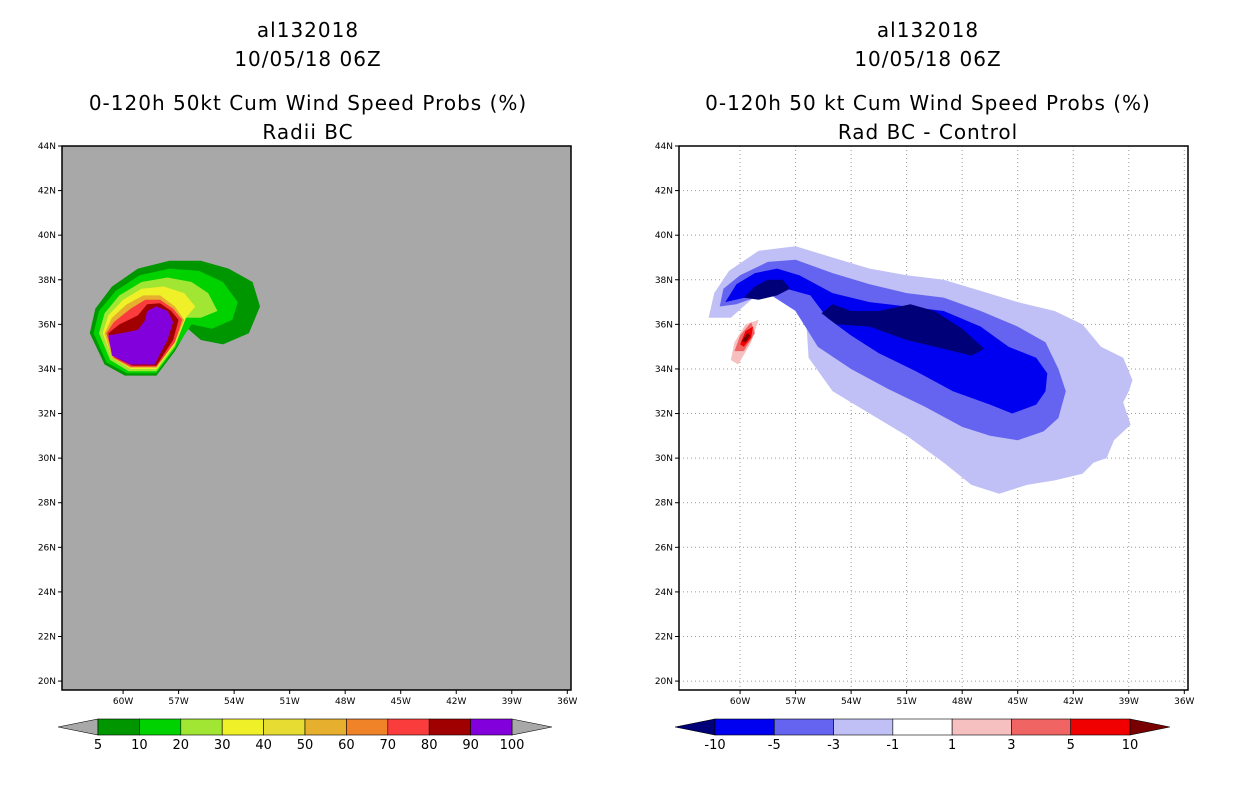 This screenshot has height=800, width=1236. What do you see at coordinates (1011, 745) in the screenshot?
I see `colorbar-label: 3` at bounding box center [1011, 745].